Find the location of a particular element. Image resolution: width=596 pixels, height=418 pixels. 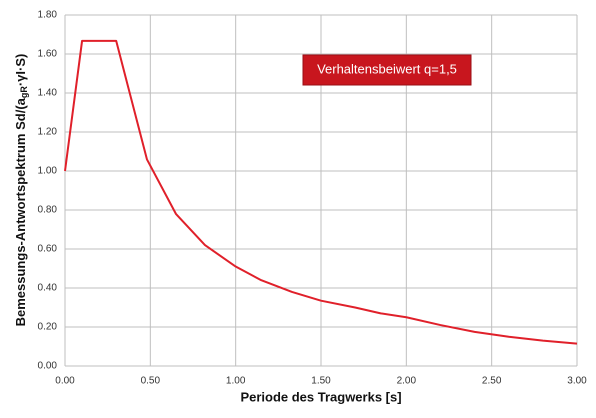

x-tick-label: 0.00 is located at coordinates (65, 381).